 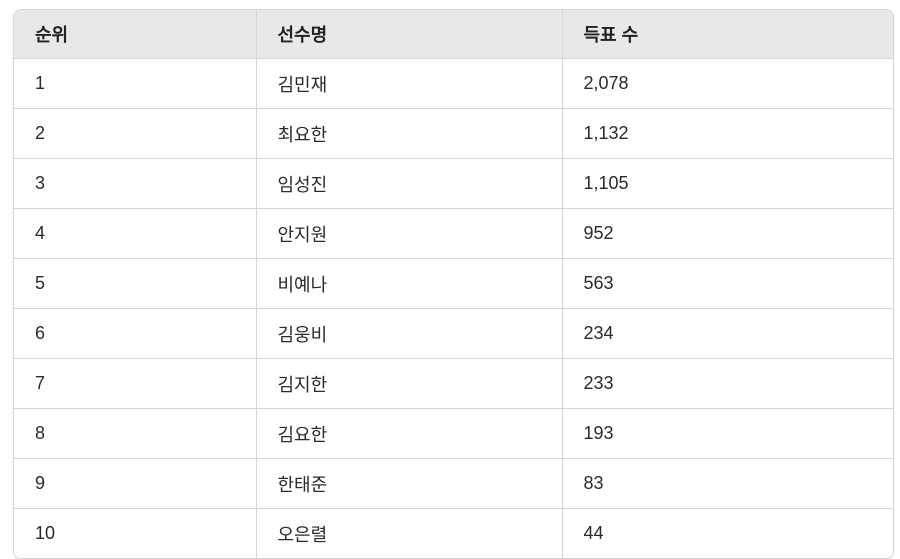 I want to click on table-header-row: 순위 선수명 득표 수, so click(x=453, y=34).